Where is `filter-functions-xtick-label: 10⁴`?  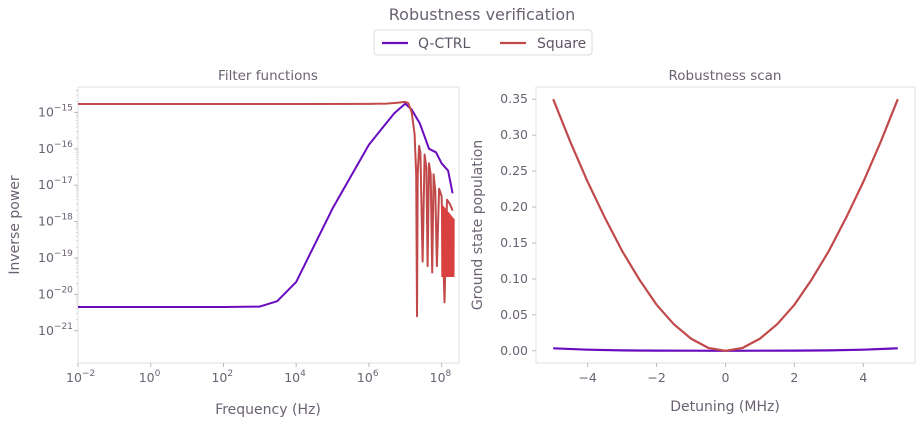 filter-functions-xtick-label: 10⁴ is located at coordinates (295, 377).